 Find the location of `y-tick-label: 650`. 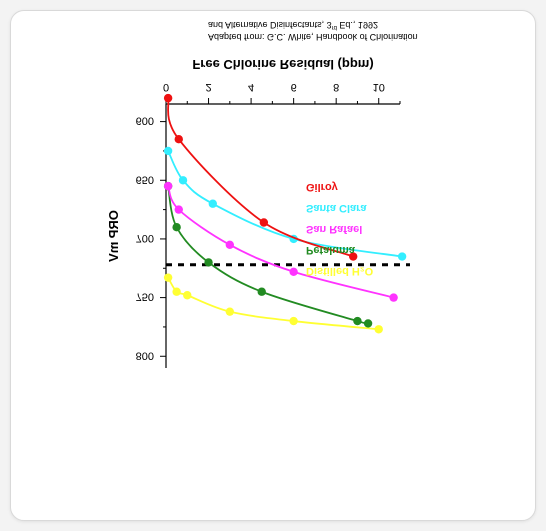

y-tick-label: 650 is located at coordinates (145, 179).